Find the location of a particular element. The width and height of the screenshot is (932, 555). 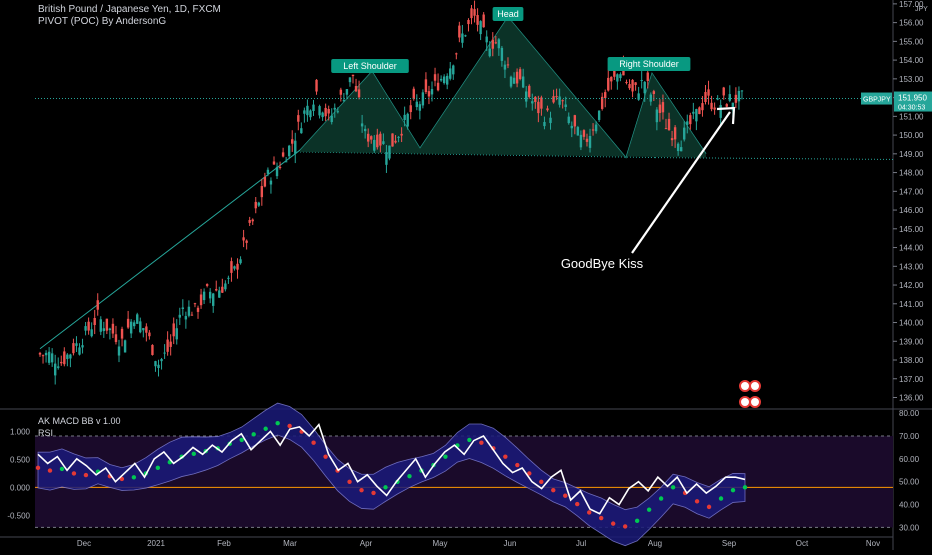

time-tick-label: Dec is located at coordinates (84, 543).